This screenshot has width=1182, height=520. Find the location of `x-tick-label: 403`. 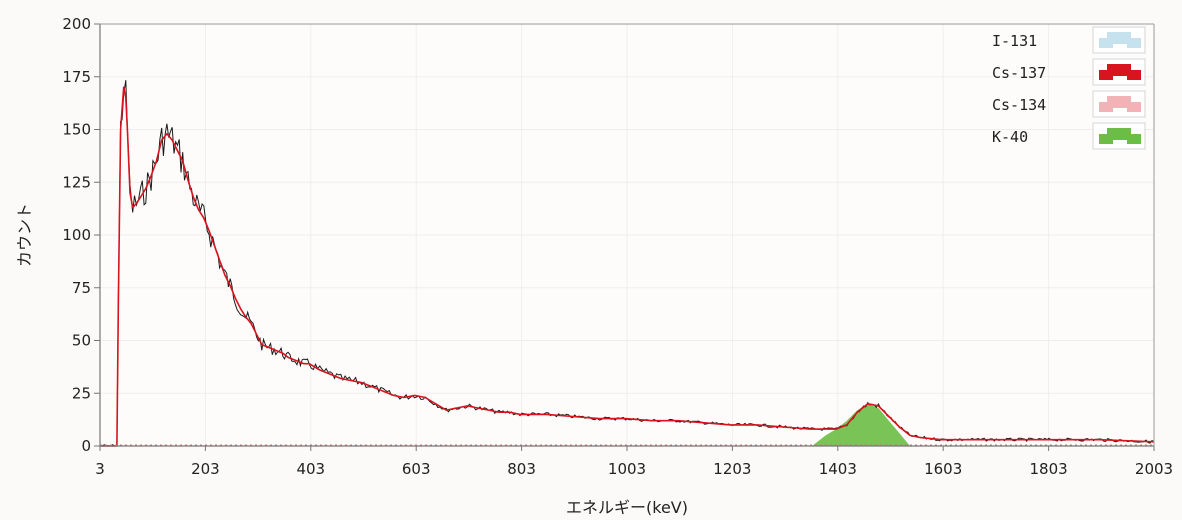

x-tick-label: 403 is located at coordinates (310, 469).